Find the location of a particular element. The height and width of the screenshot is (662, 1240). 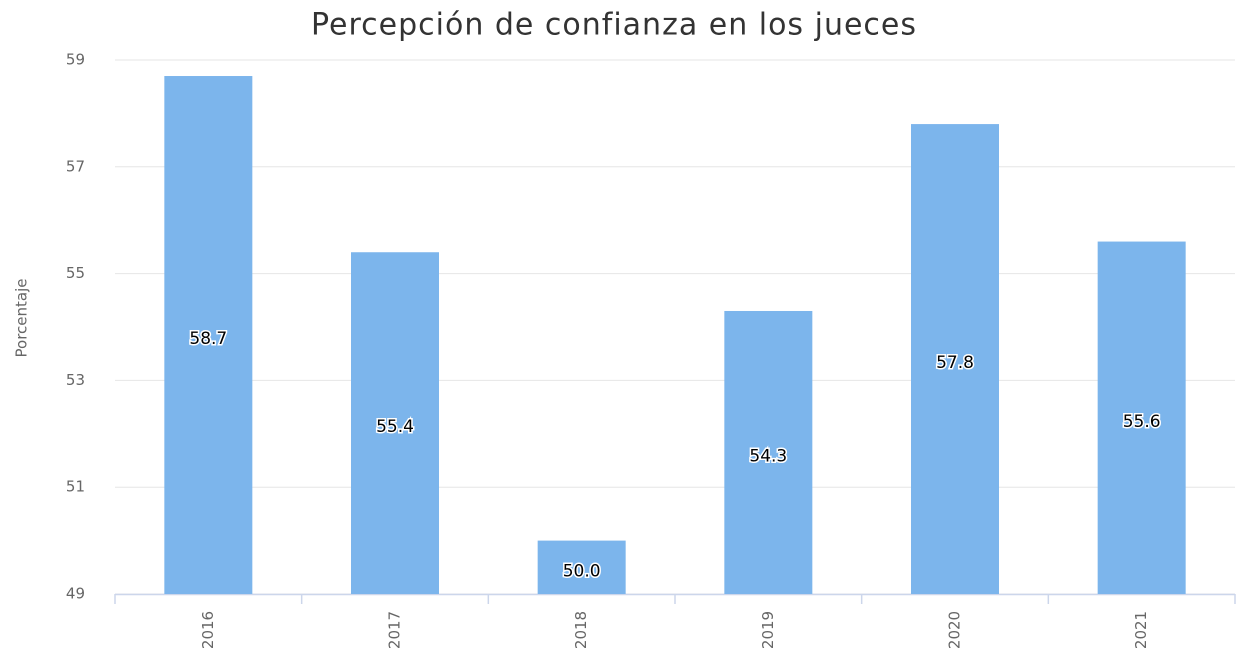

y-axis-label: Porcentaje is located at coordinates (22, 318).